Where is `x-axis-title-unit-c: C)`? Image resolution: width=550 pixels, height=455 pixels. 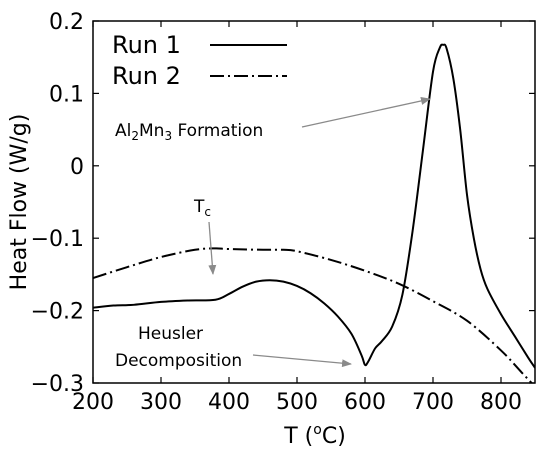 x-axis-title-unit-c: C) is located at coordinates (334, 436).